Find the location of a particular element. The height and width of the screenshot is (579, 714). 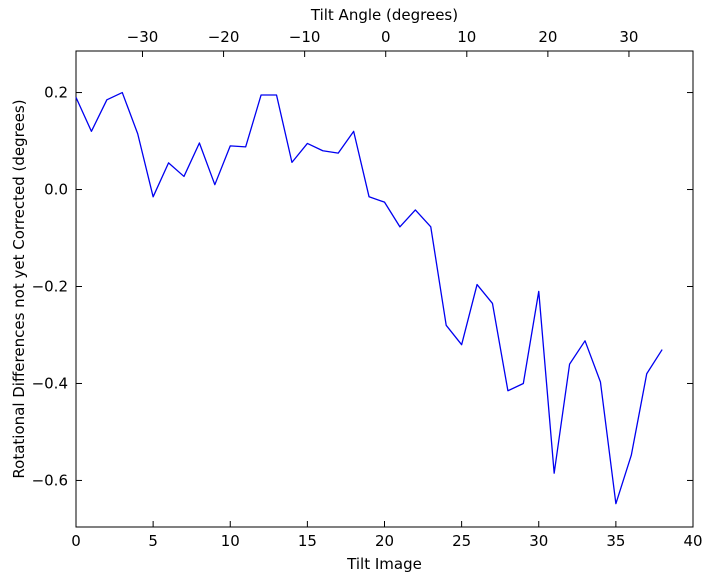

bottom-tick-label: 25 is located at coordinates (461, 541).